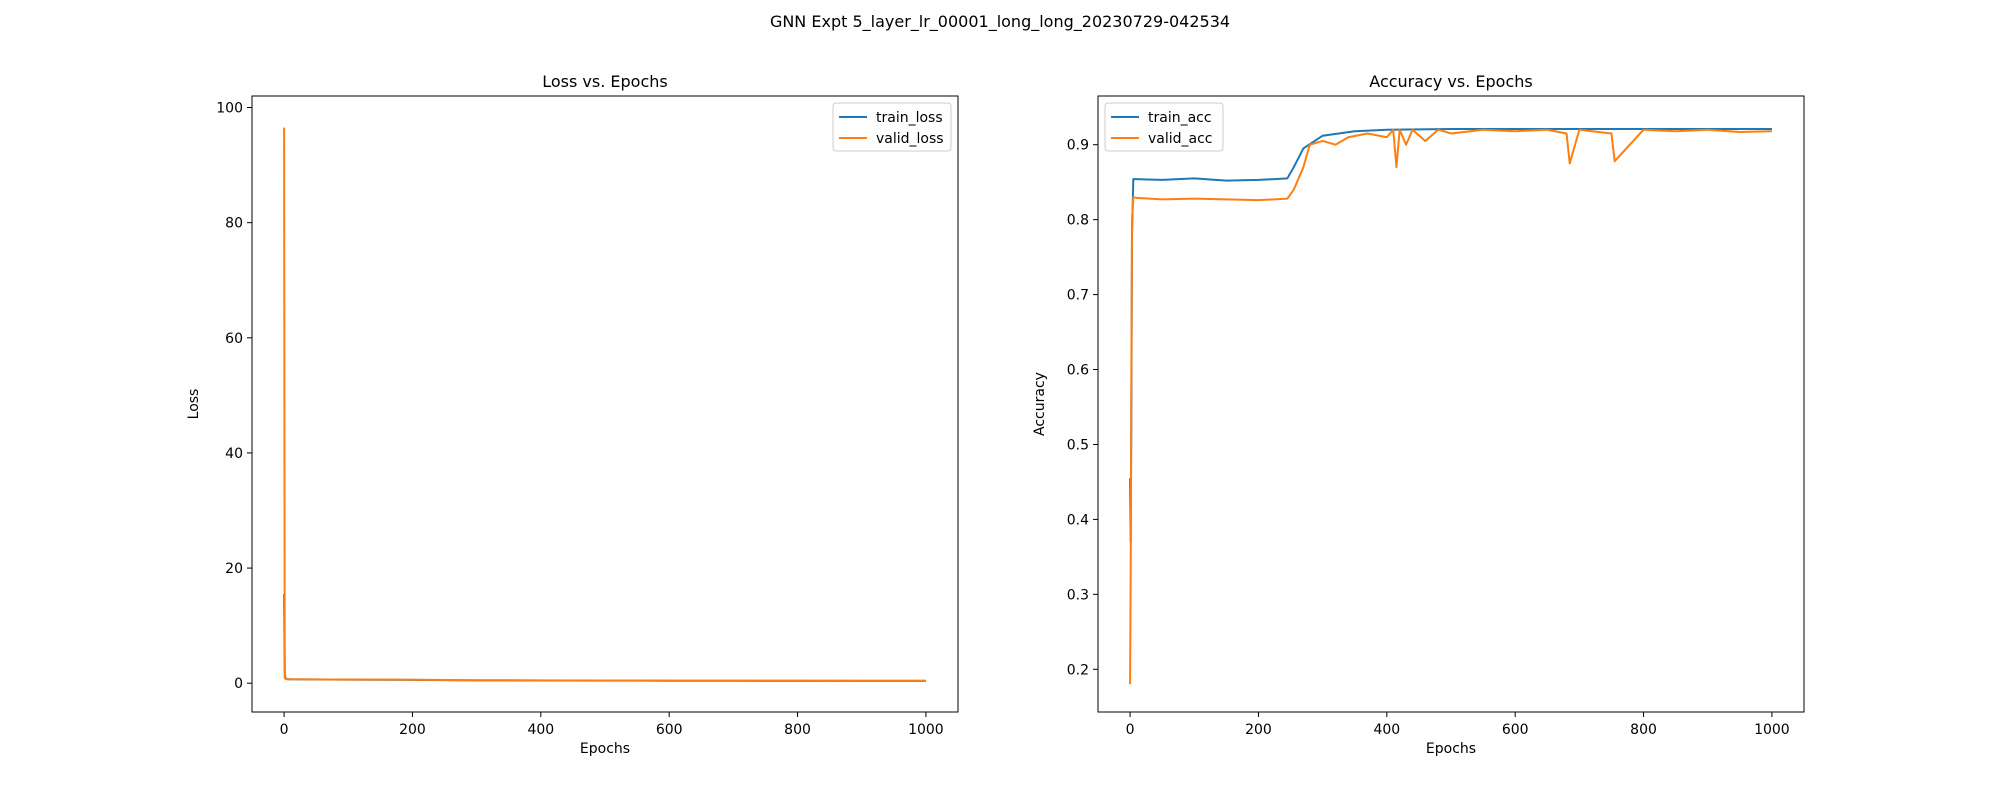  I want to click on legend: train_loss valid_loss, so click(892, 127).